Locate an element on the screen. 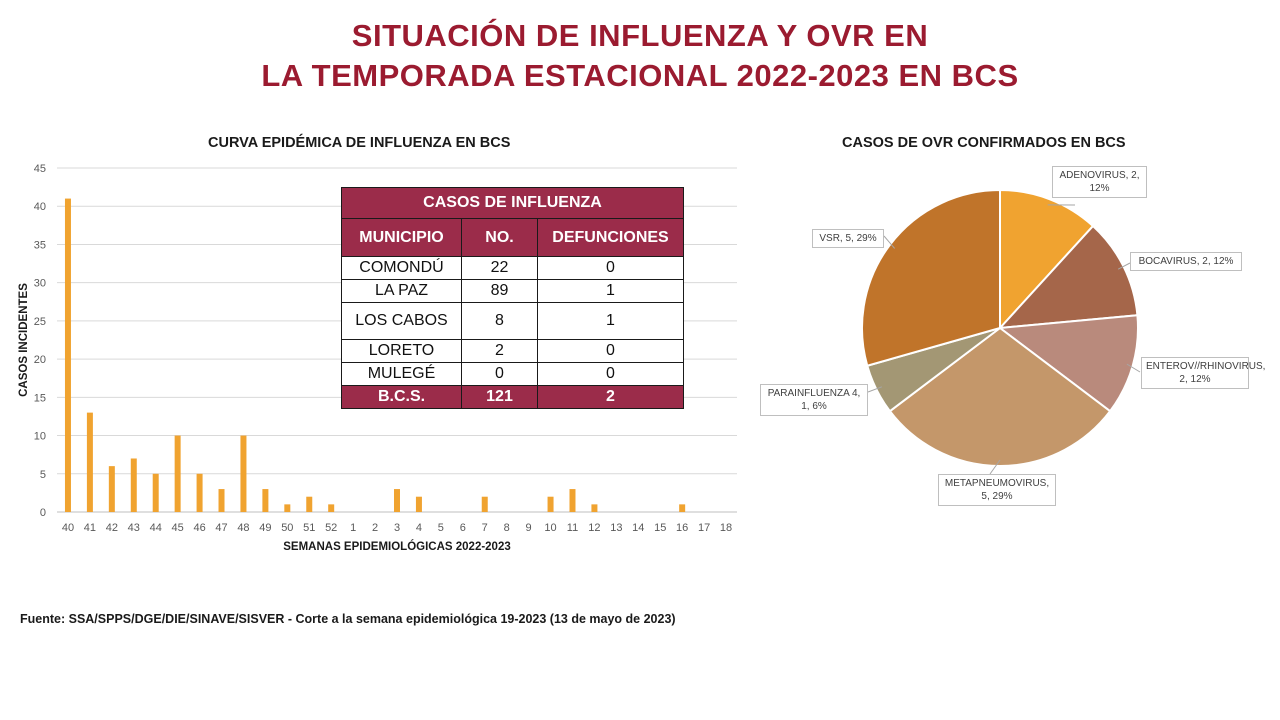 Image resolution: width=1280 pixels, height=720 pixels. table-header-municipio: MUNICIPIO is located at coordinates (401, 237).